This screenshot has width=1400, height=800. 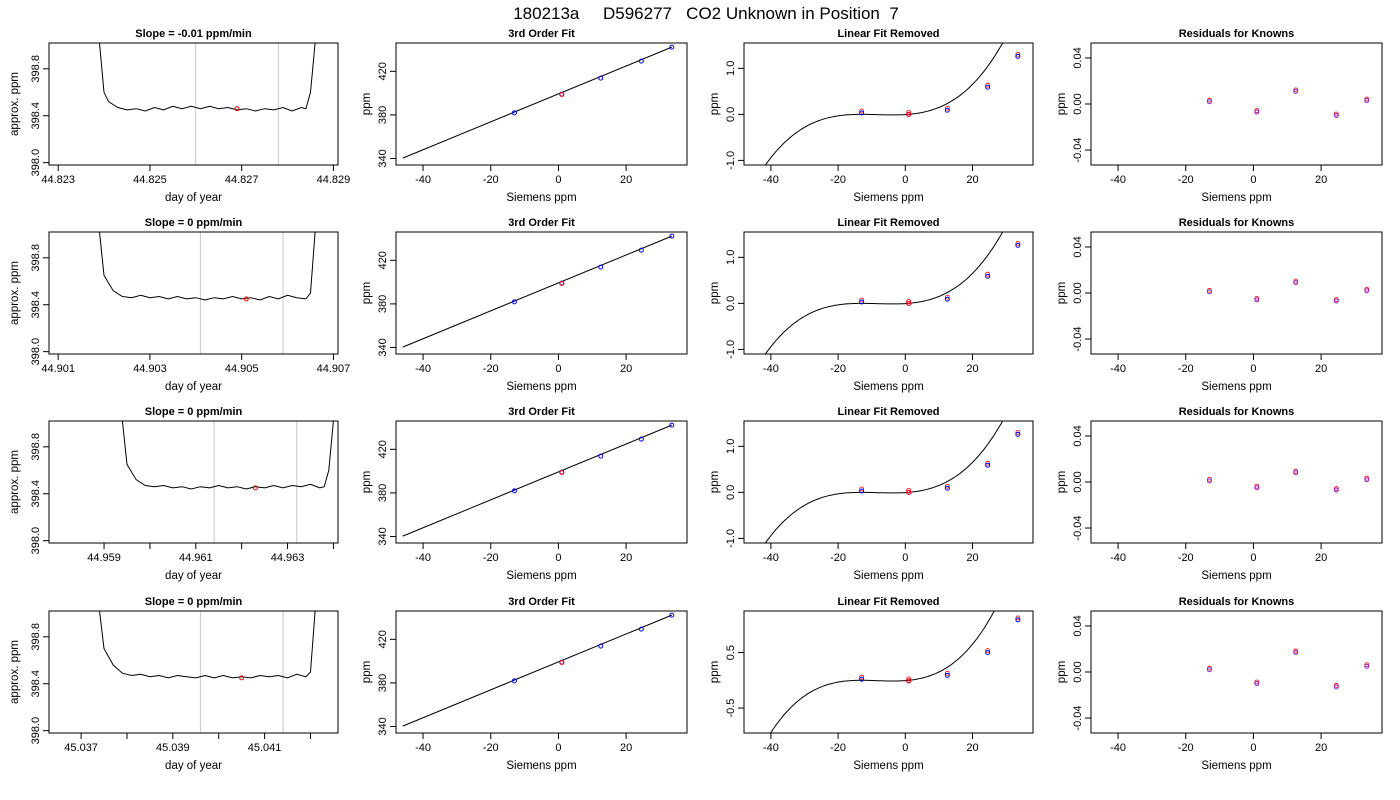 I want to click on fit-line, so click(x=537, y=102).